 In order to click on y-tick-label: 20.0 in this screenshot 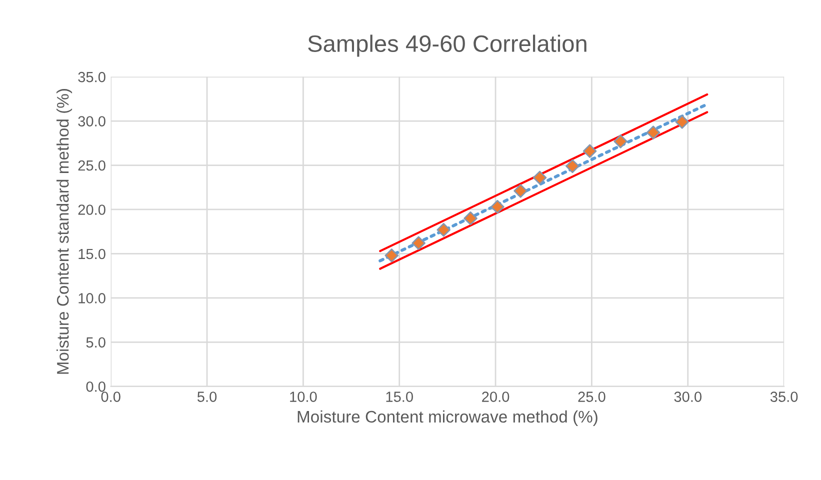, I will do `click(92, 209)`.